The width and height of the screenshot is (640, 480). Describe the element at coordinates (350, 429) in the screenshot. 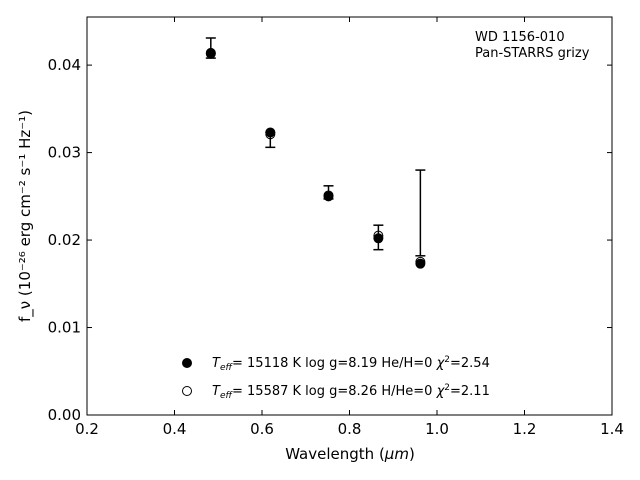

I see `x-tick-label: 0.8` at that location.